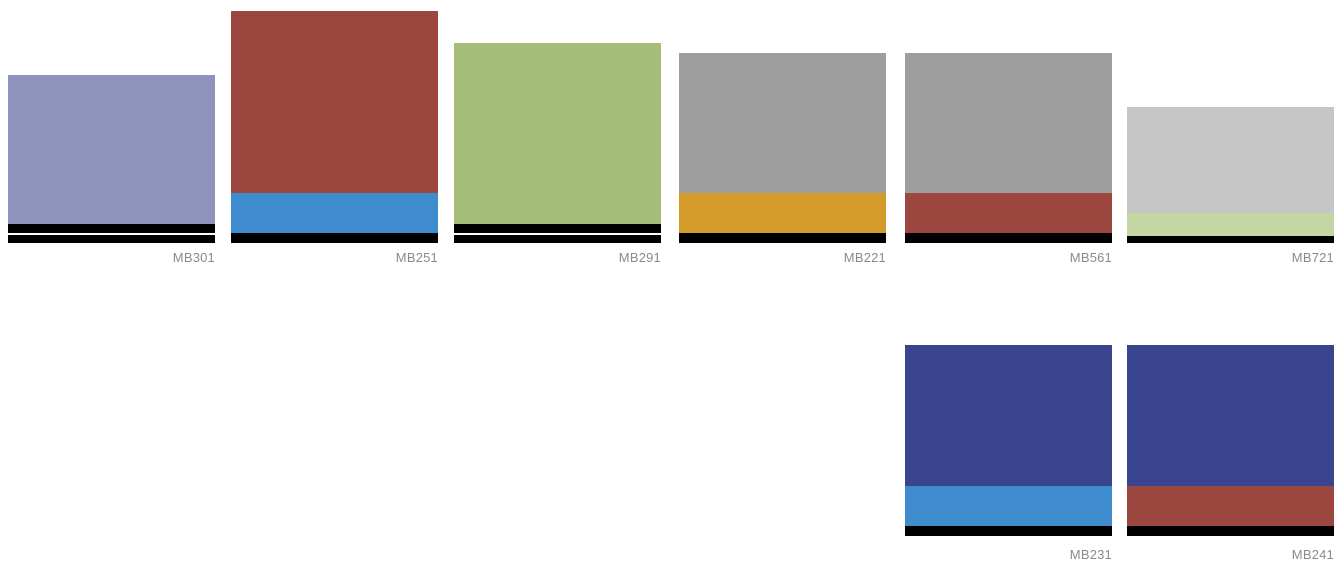  I want to click on swatch-label: MB721, so click(1312, 257).